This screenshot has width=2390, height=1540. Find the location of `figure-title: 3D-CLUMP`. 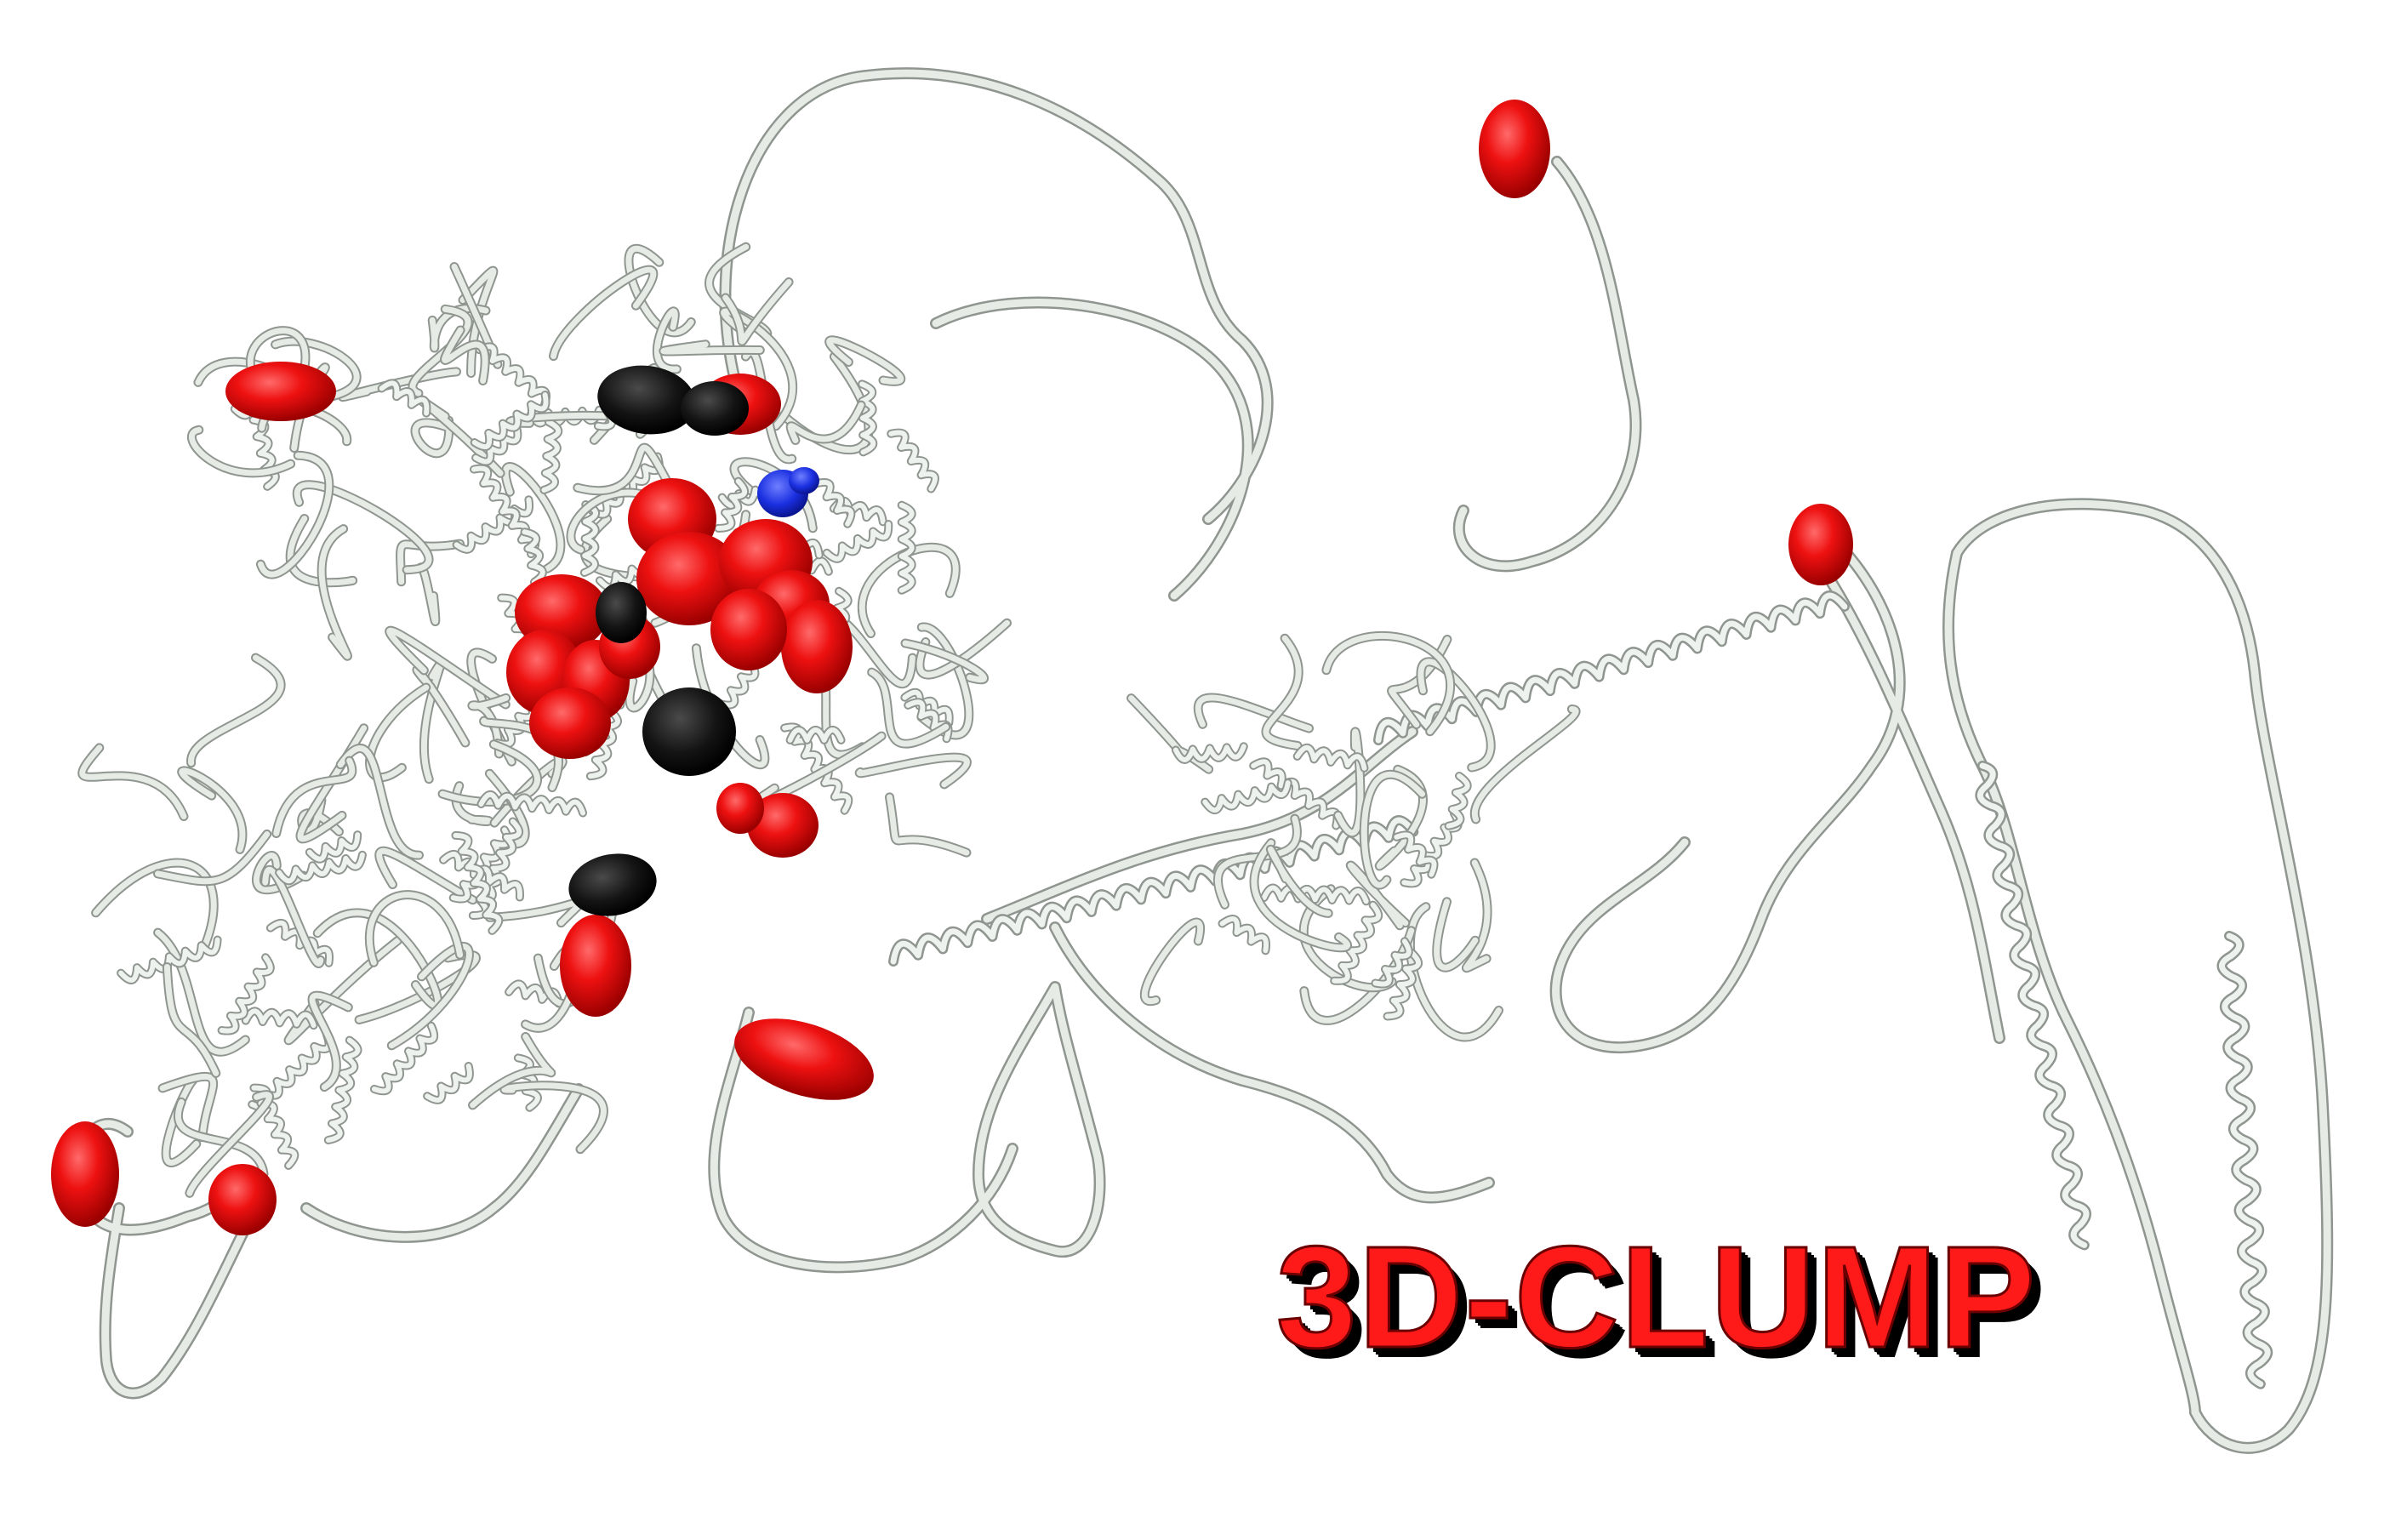

figure-title: 3D-CLUMP is located at coordinates (1656, 1298).